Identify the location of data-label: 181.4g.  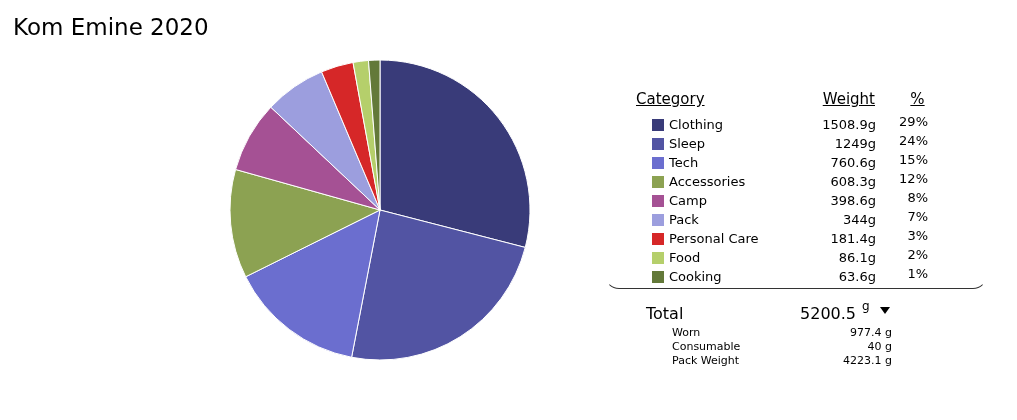
(852, 238).